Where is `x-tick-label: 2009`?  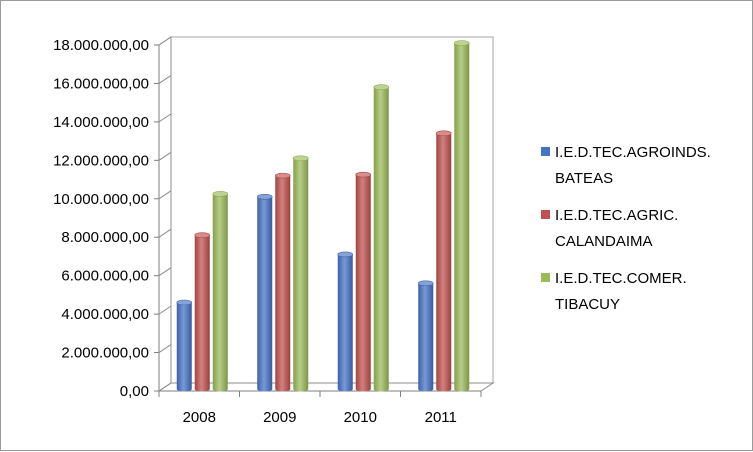 x-tick-label: 2009 is located at coordinates (279, 417).